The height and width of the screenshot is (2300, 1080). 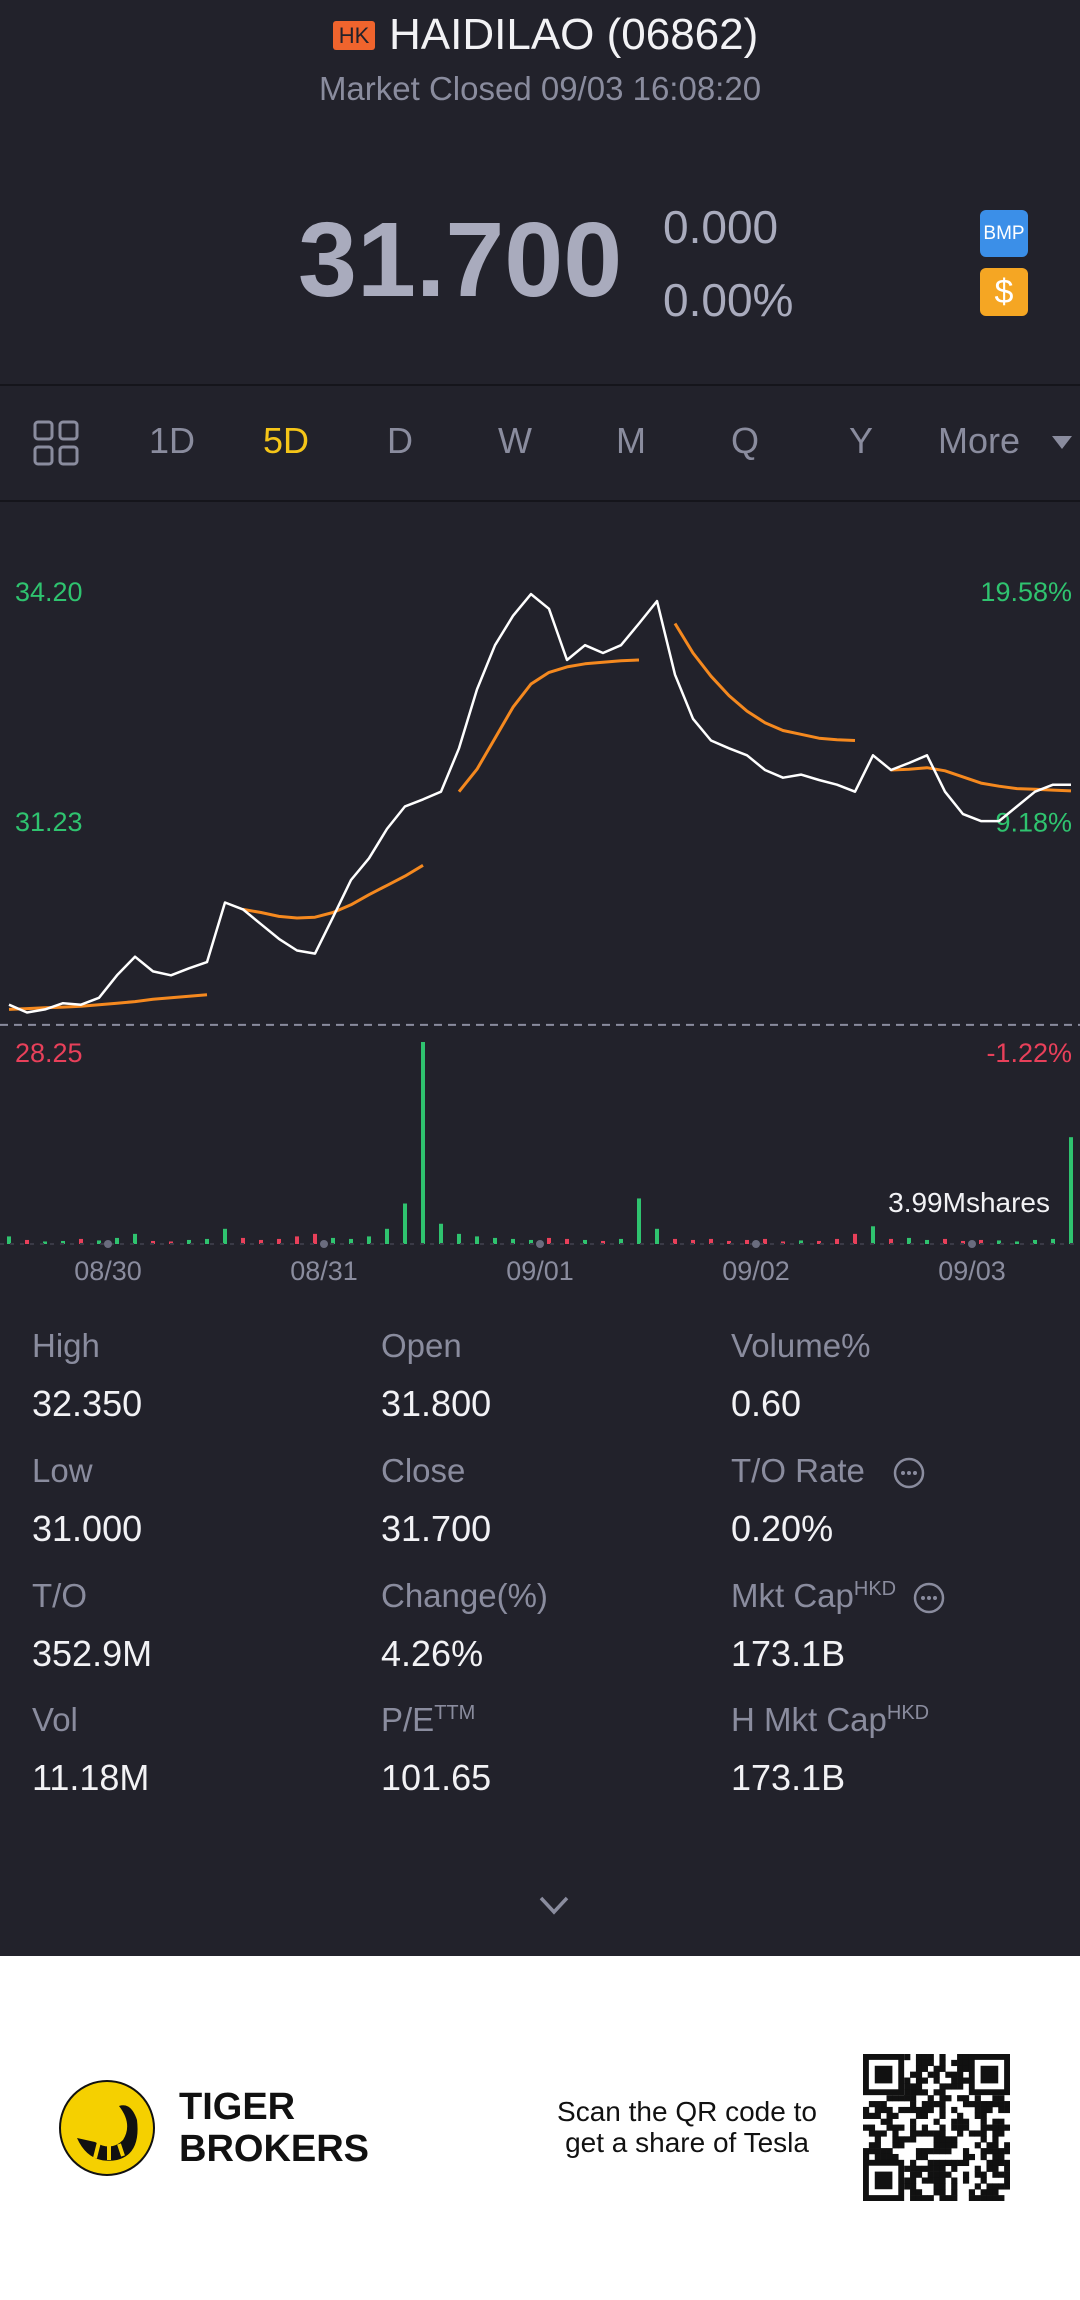 What do you see at coordinates (515, 440) in the screenshot?
I see `tab: W` at bounding box center [515, 440].